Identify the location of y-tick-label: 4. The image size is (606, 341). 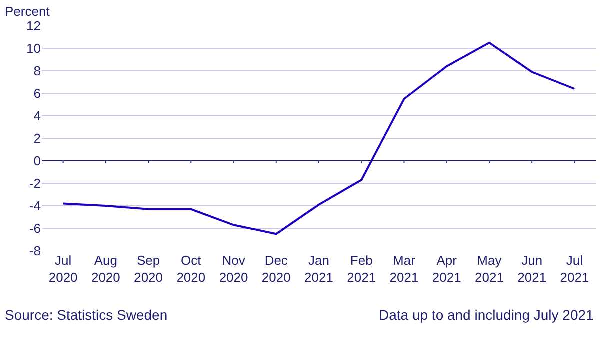
(37, 116).